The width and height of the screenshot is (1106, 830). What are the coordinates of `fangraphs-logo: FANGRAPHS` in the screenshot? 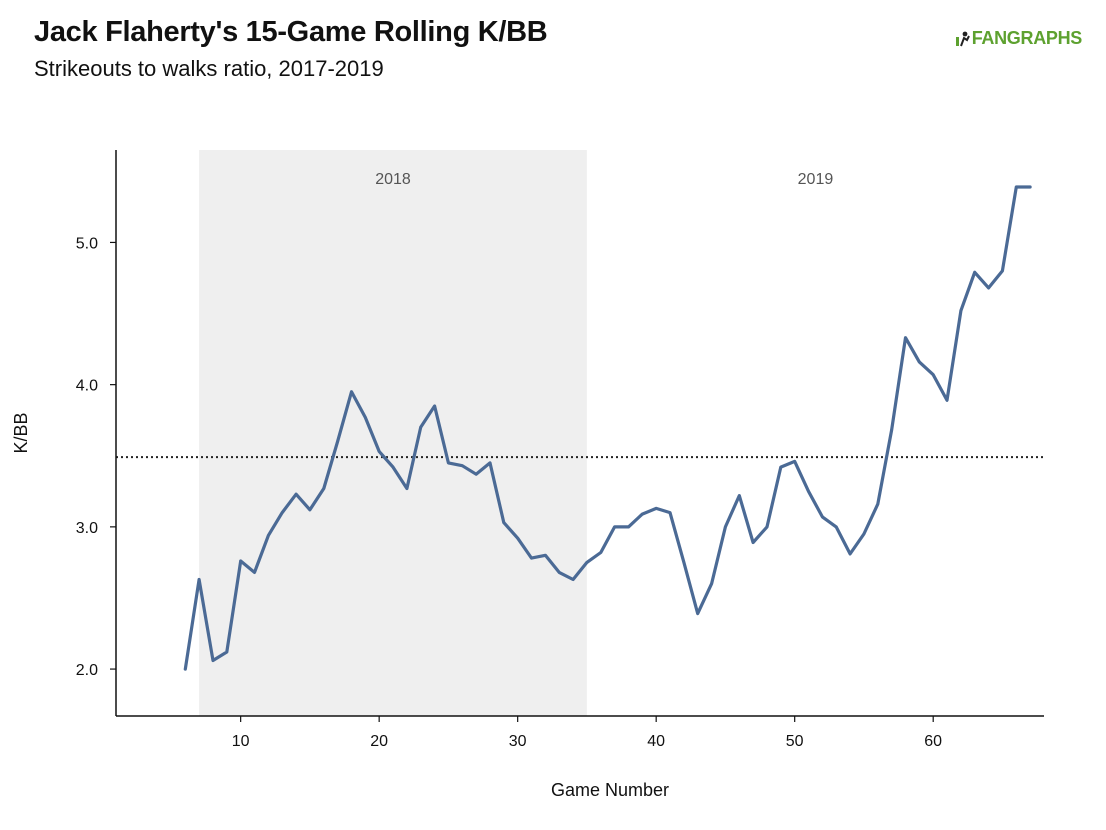 It's located at (1019, 38).